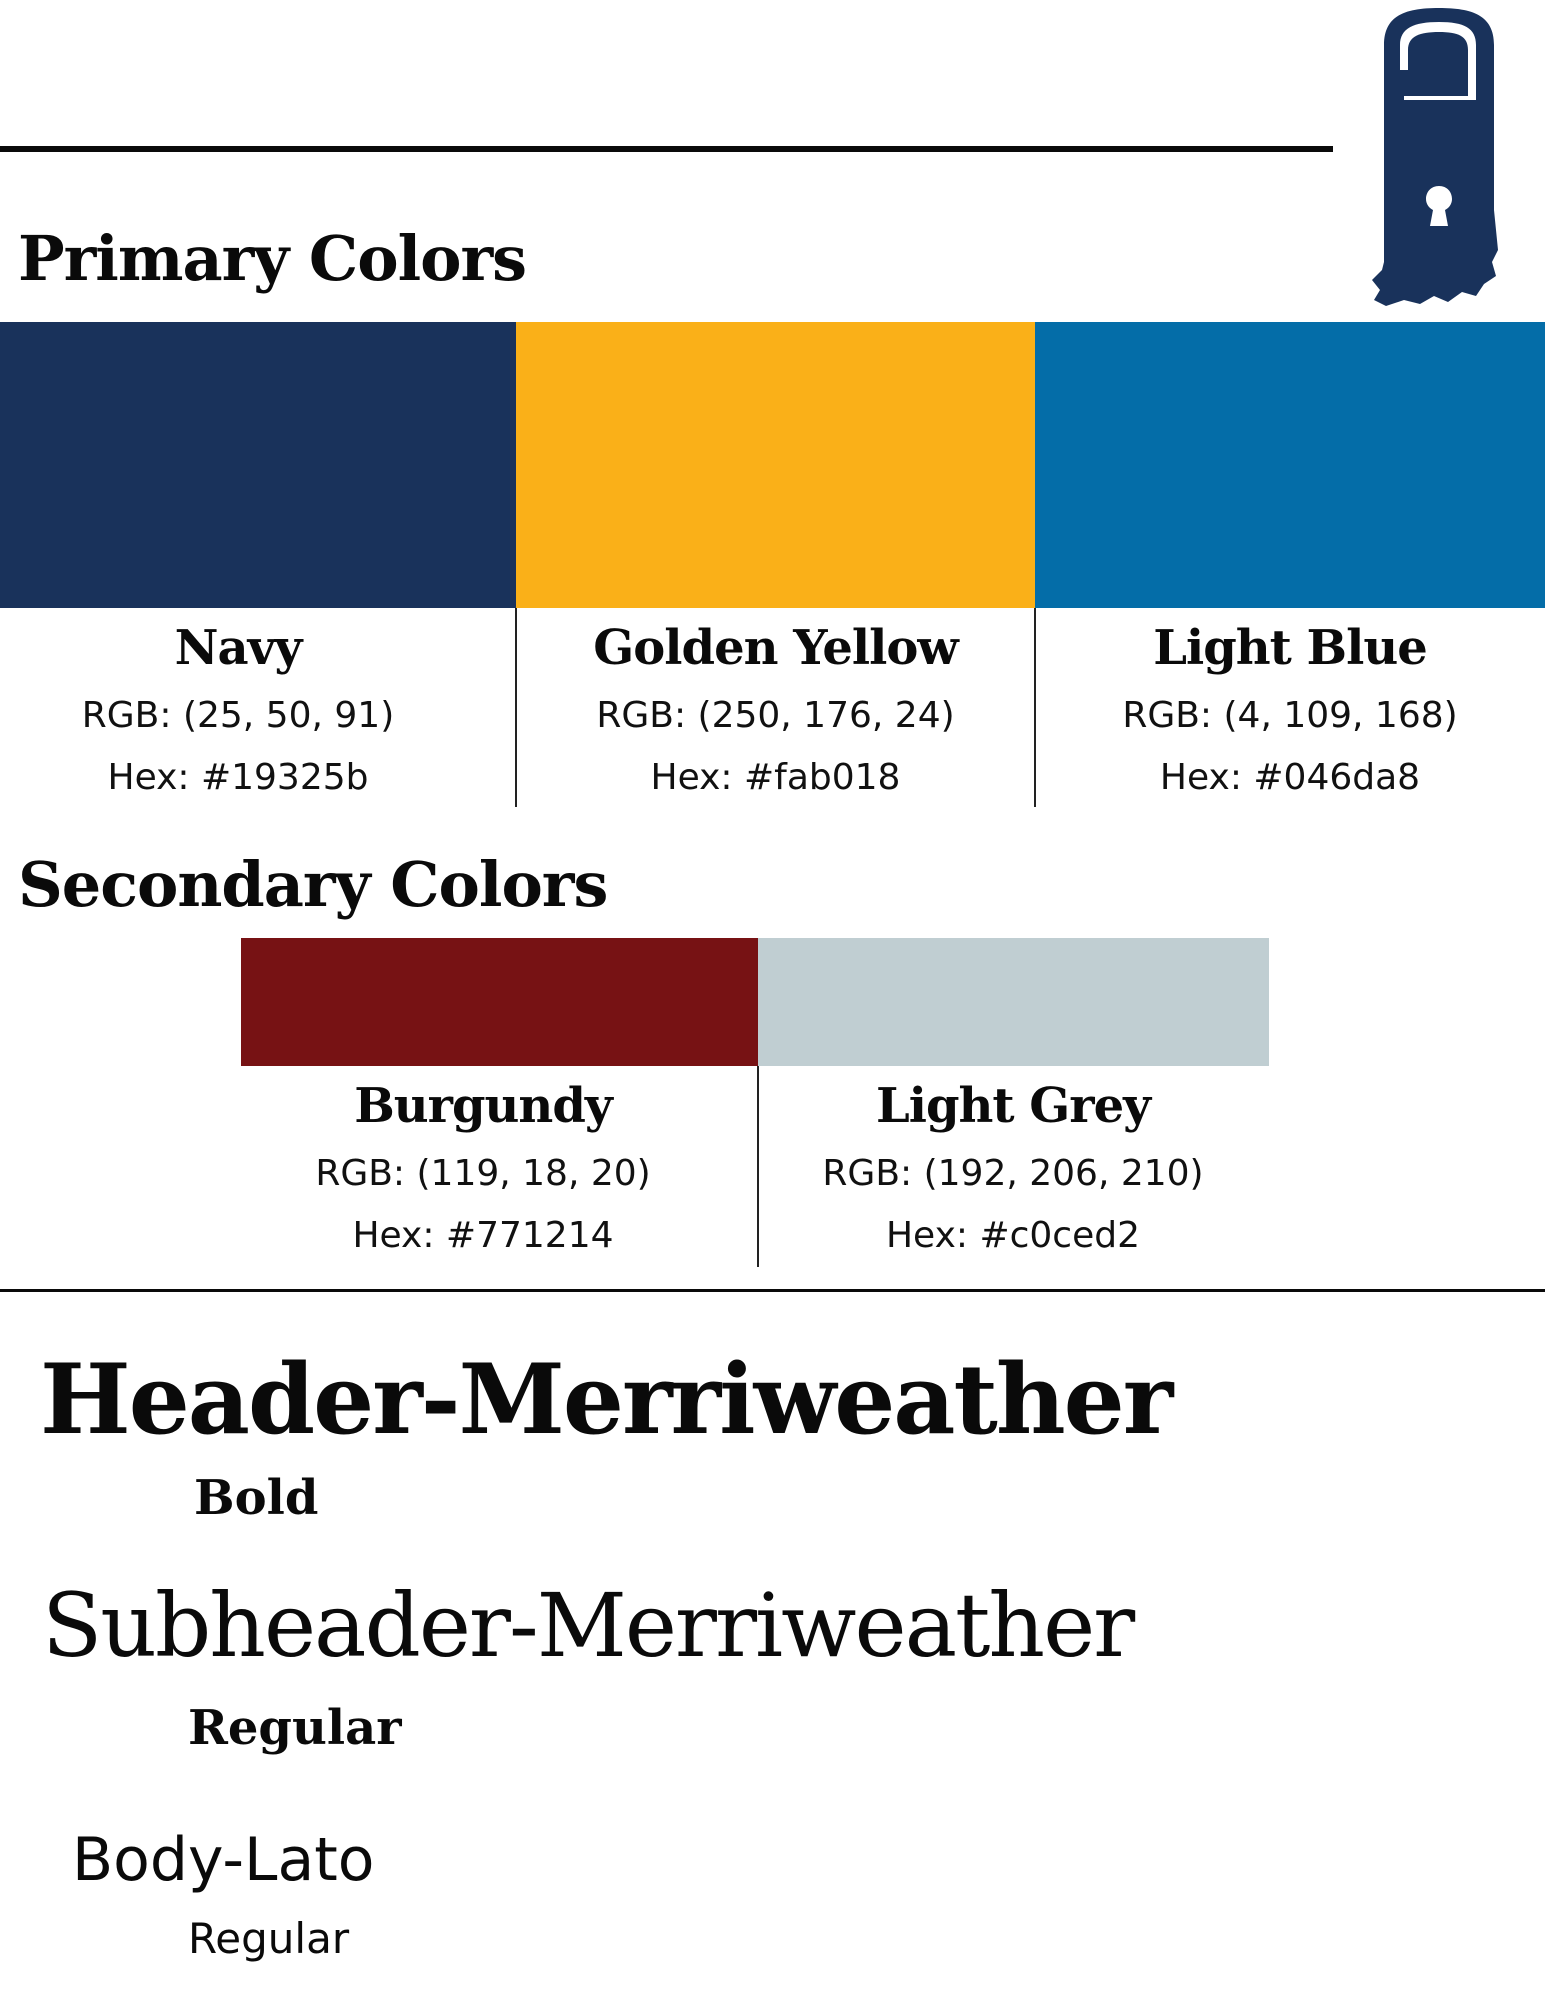 The height and width of the screenshot is (2000, 1545). Describe the element at coordinates (1435, 157) in the screenshot. I see `logo-shape` at that location.